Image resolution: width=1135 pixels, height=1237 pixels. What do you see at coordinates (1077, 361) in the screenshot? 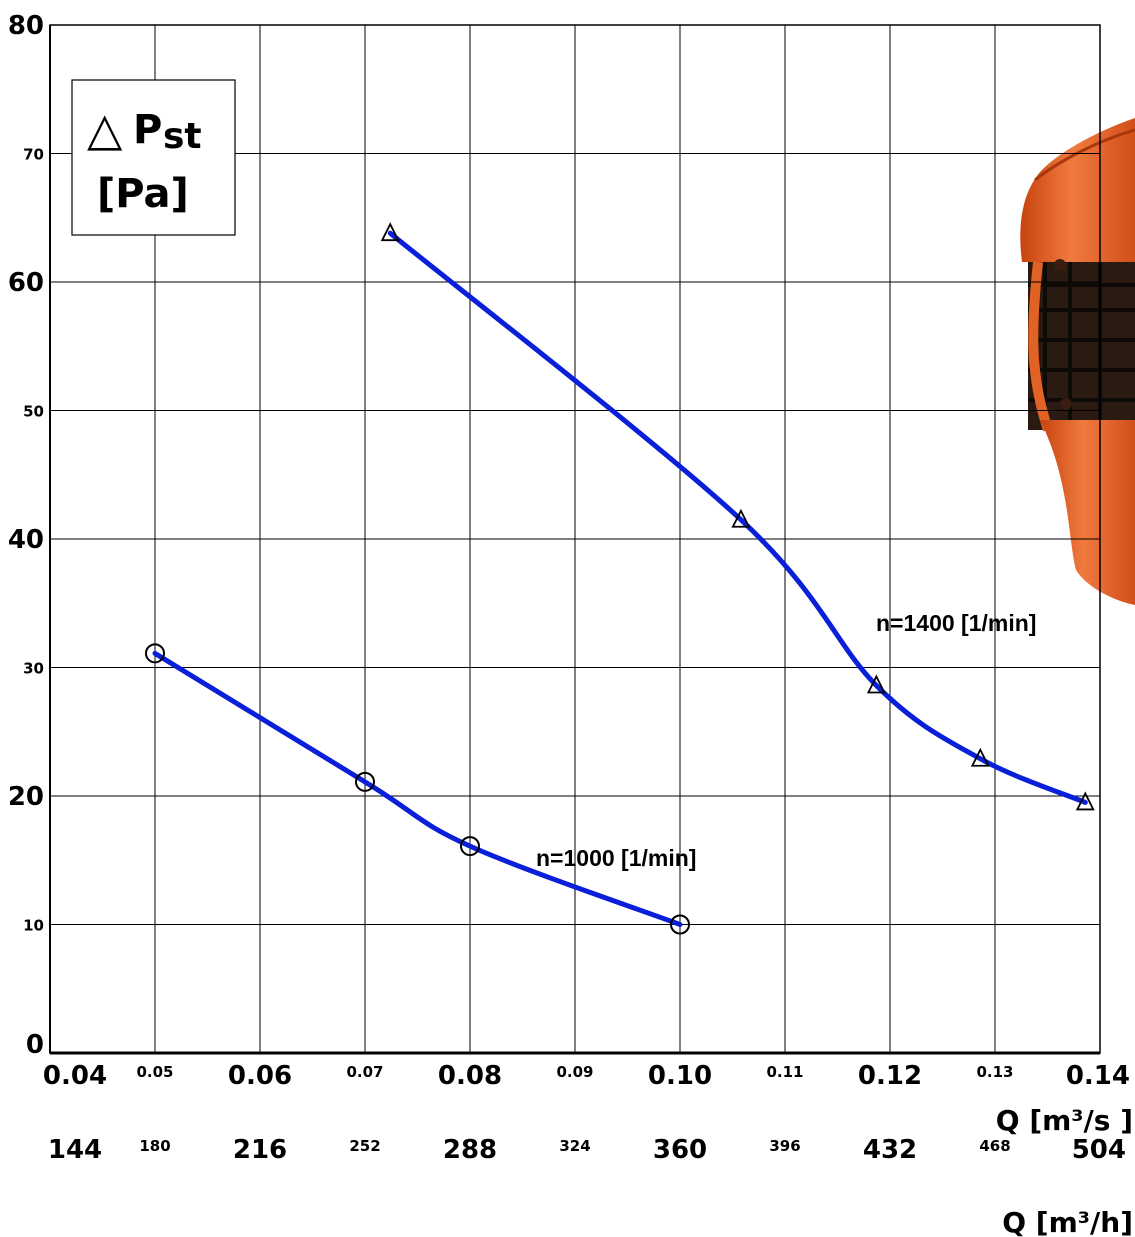
I see `roof-fan-product-image` at bounding box center [1077, 361].